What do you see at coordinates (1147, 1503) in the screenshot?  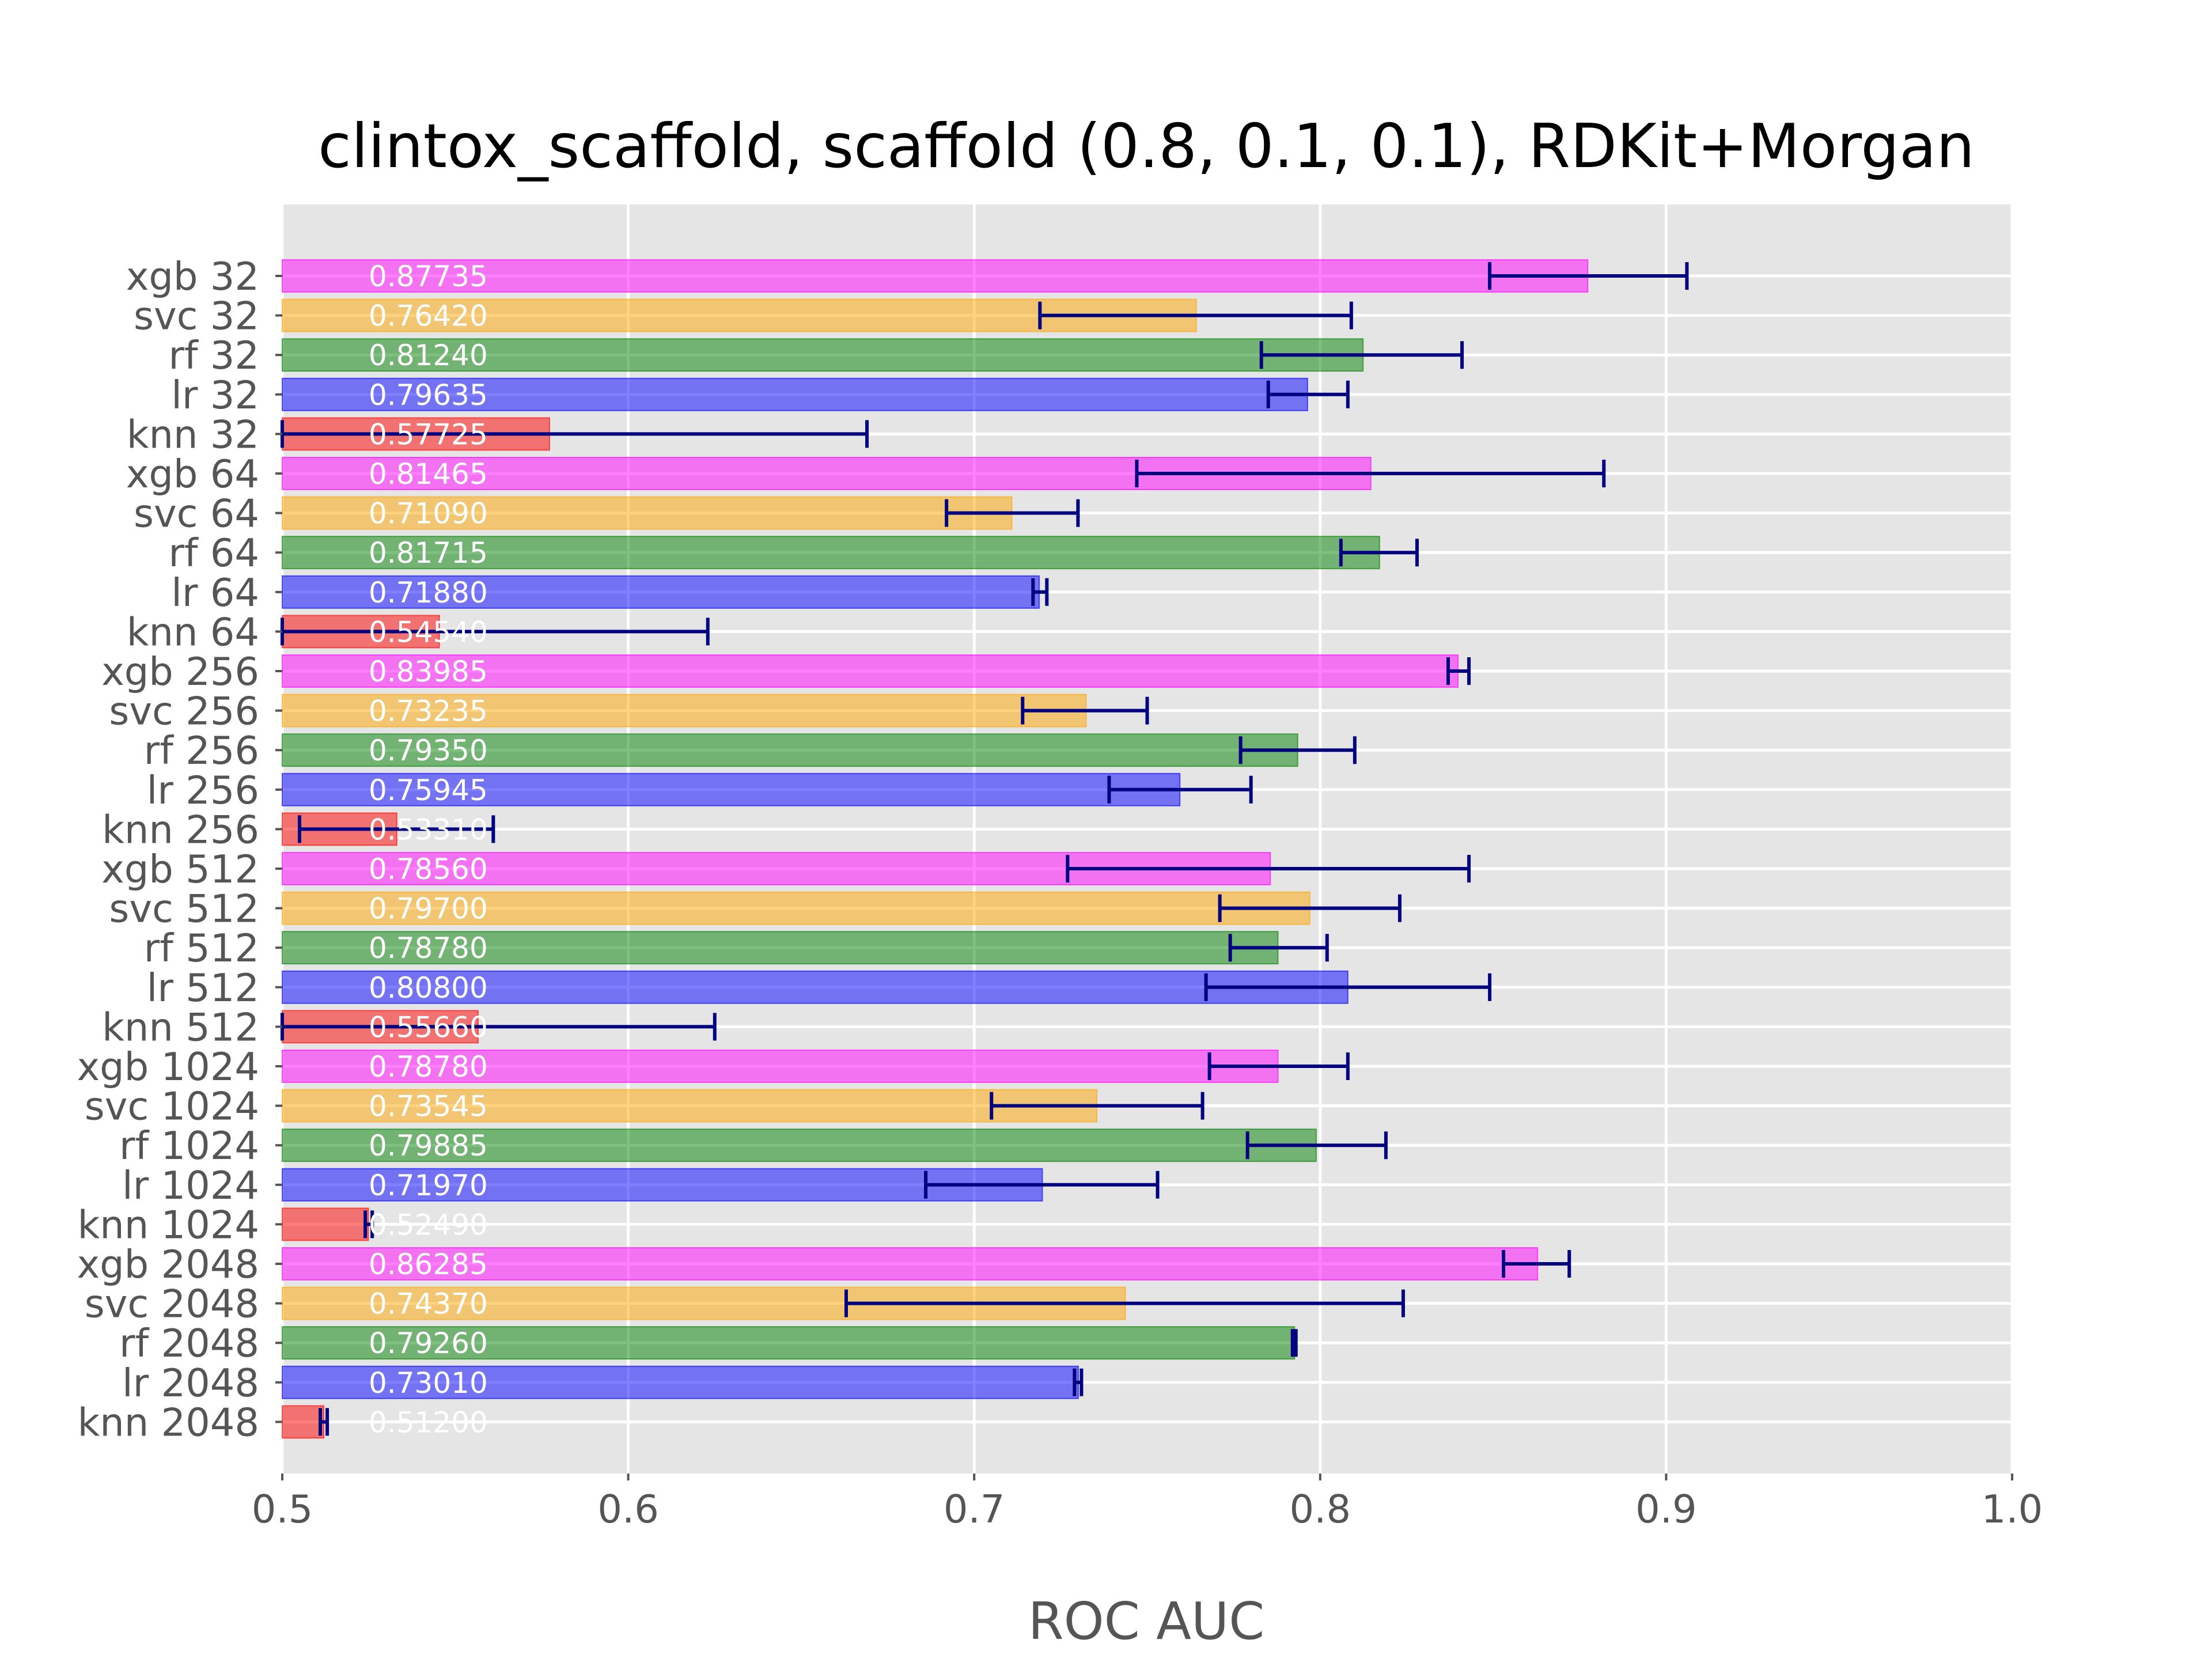 I see `x-axis: 0.5 0.6 0.7 0.8 0.9 1.0` at bounding box center [1147, 1503].